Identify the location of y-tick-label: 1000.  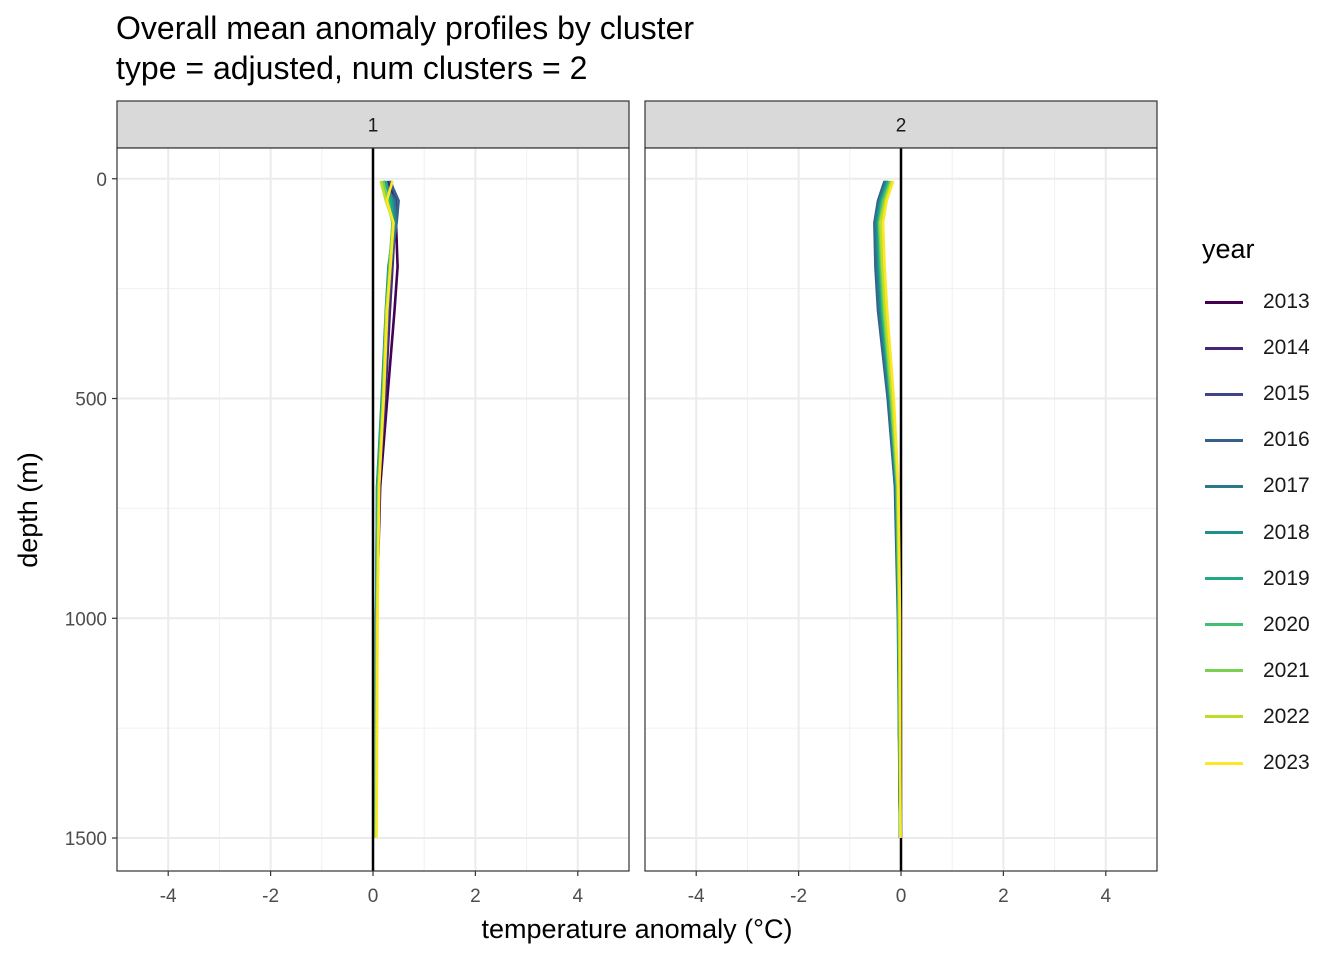
(86, 619).